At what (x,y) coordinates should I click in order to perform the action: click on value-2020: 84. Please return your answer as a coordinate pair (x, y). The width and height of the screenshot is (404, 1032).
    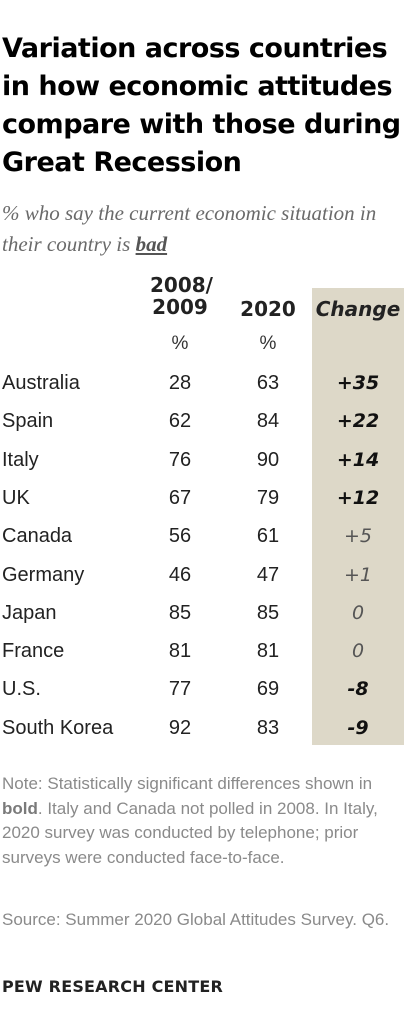
    Looking at the image, I should click on (268, 421).